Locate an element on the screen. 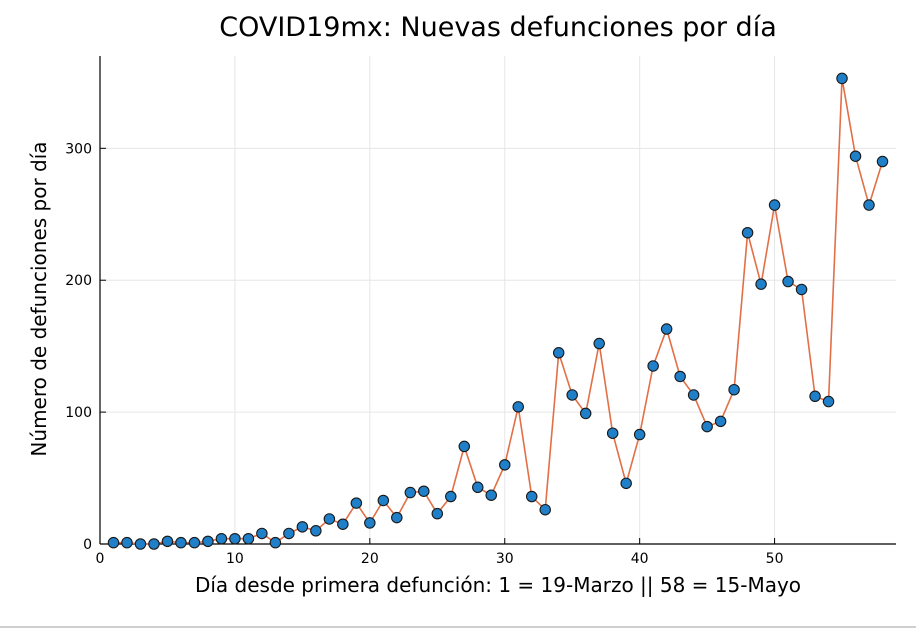 This screenshot has height=631, width=916. chart-title: COVID19mx: Nuevas defunciones por día is located at coordinates (498, 27).